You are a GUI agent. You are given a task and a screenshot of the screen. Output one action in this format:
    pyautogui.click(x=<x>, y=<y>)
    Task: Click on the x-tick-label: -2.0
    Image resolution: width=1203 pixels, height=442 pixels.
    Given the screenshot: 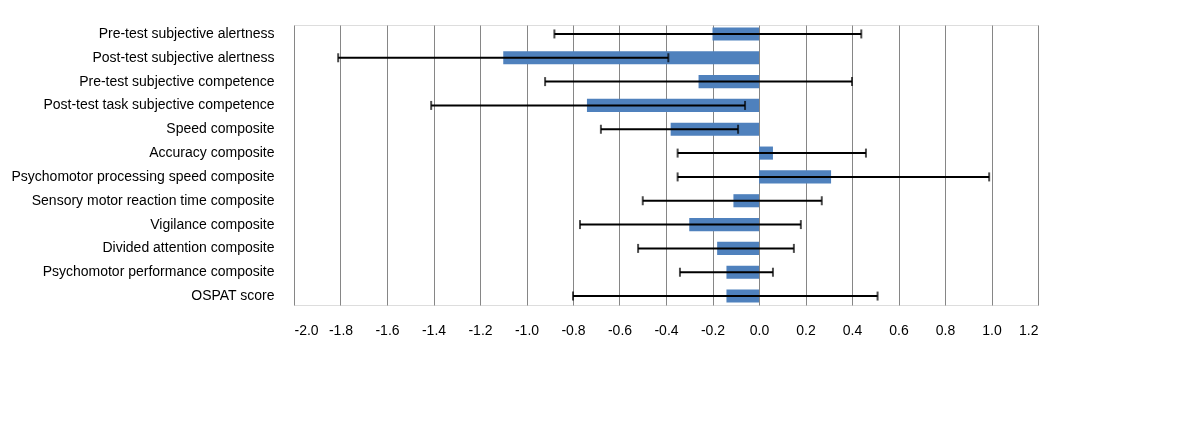 What is the action you would take?
    pyautogui.click(x=306, y=329)
    